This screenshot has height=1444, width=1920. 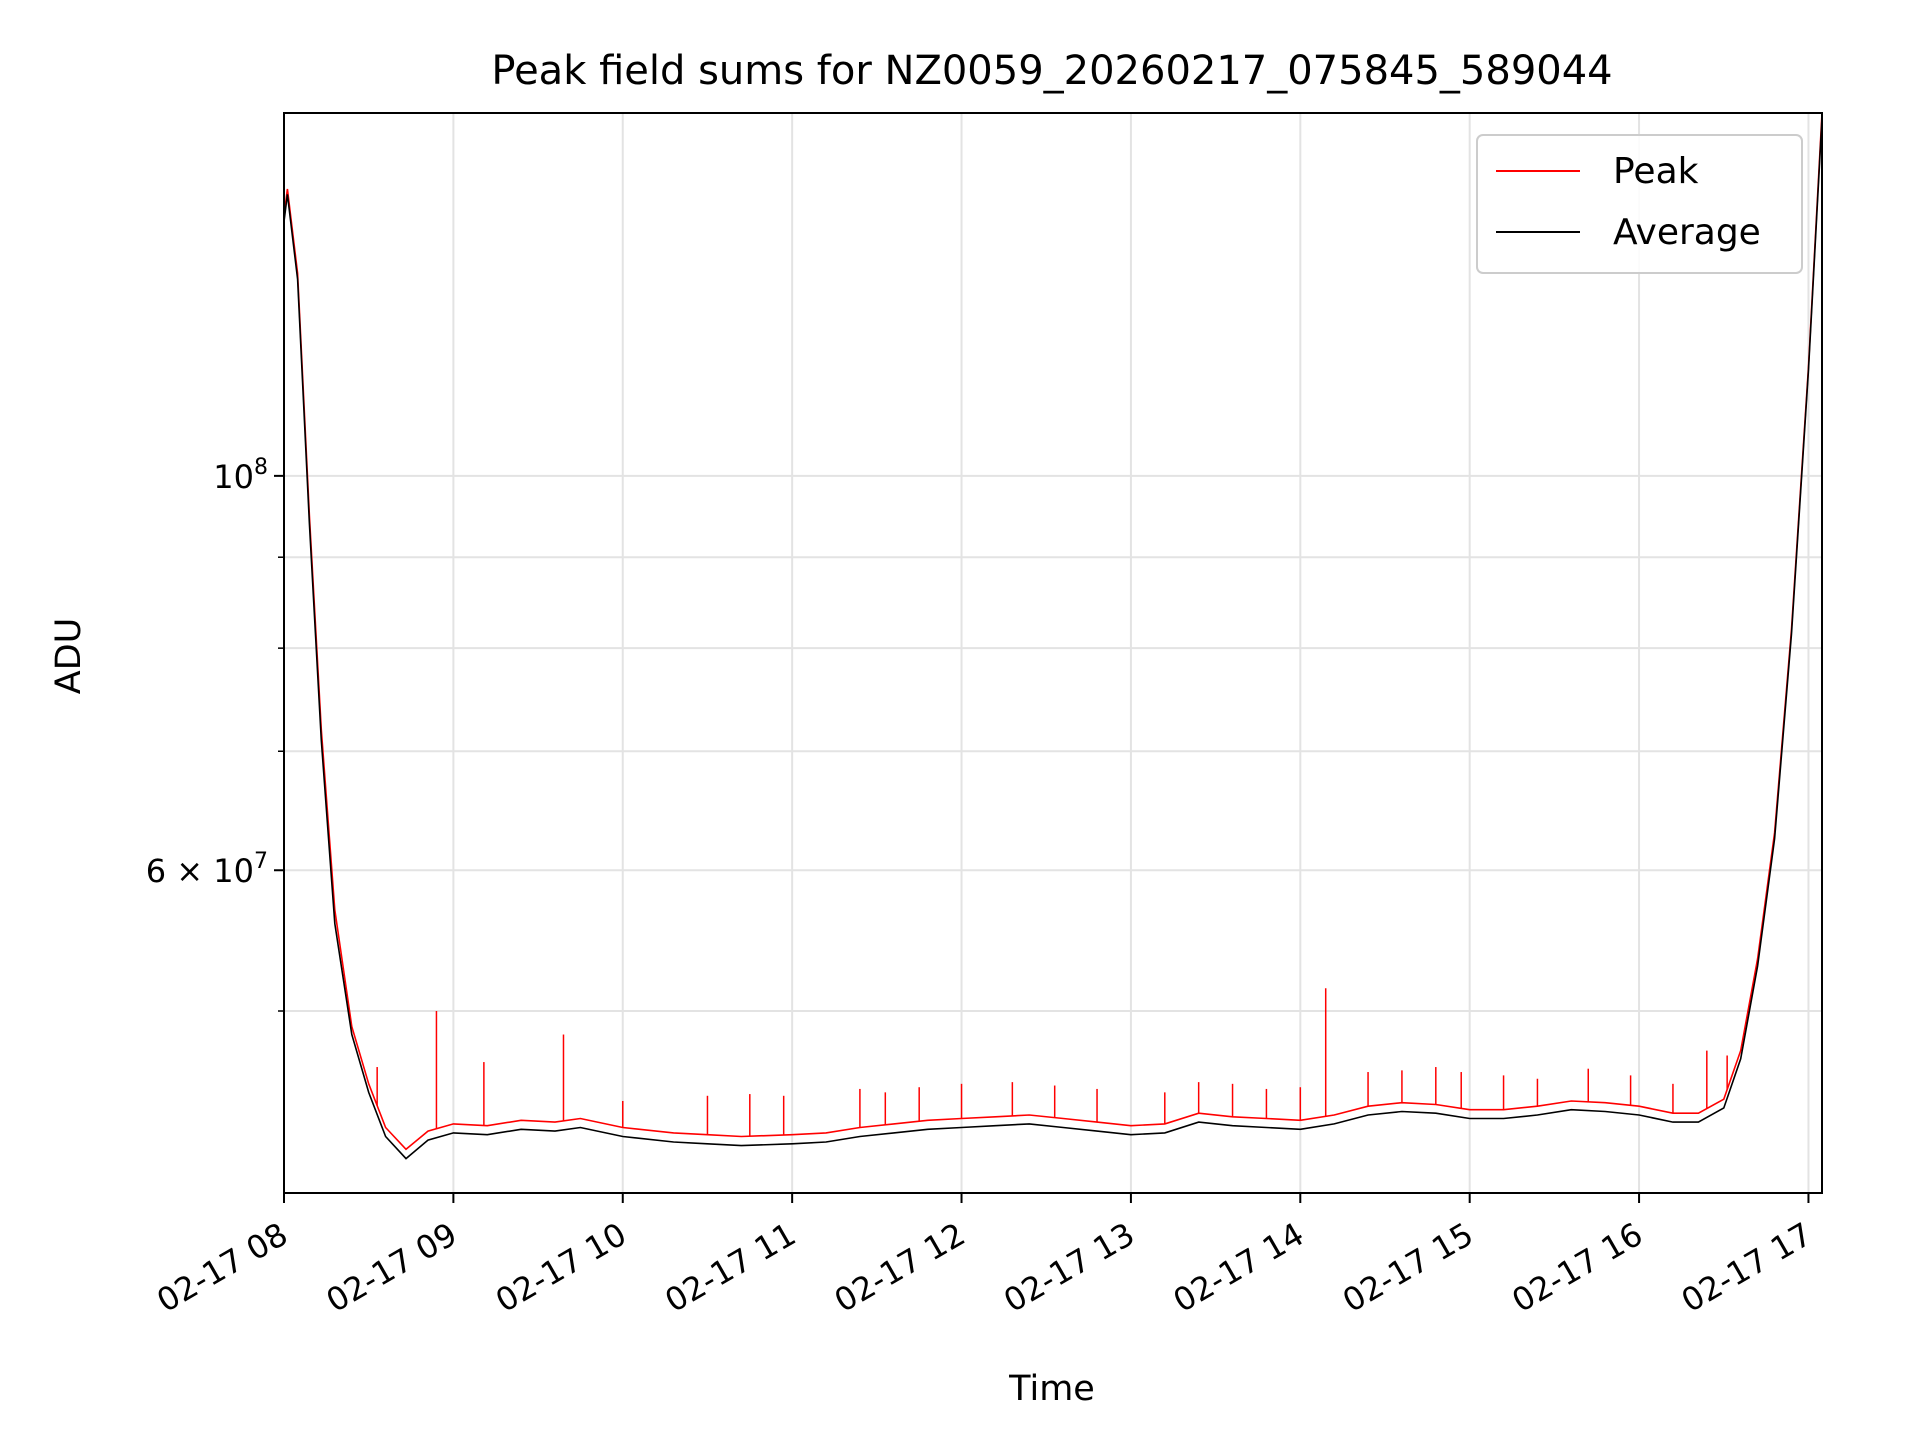 What do you see at coordinates (261, 467) in the screenshot?
I see `y-tick-label-exponent: 8` at bounding box center [261, 467].